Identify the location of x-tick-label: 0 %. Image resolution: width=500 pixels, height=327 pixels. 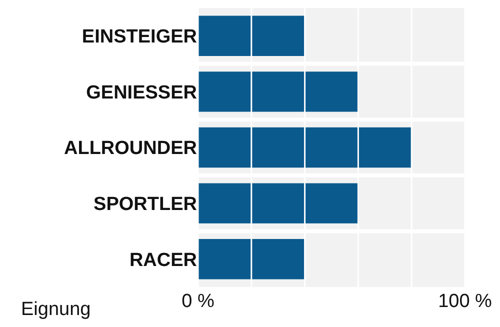
(198, 301).